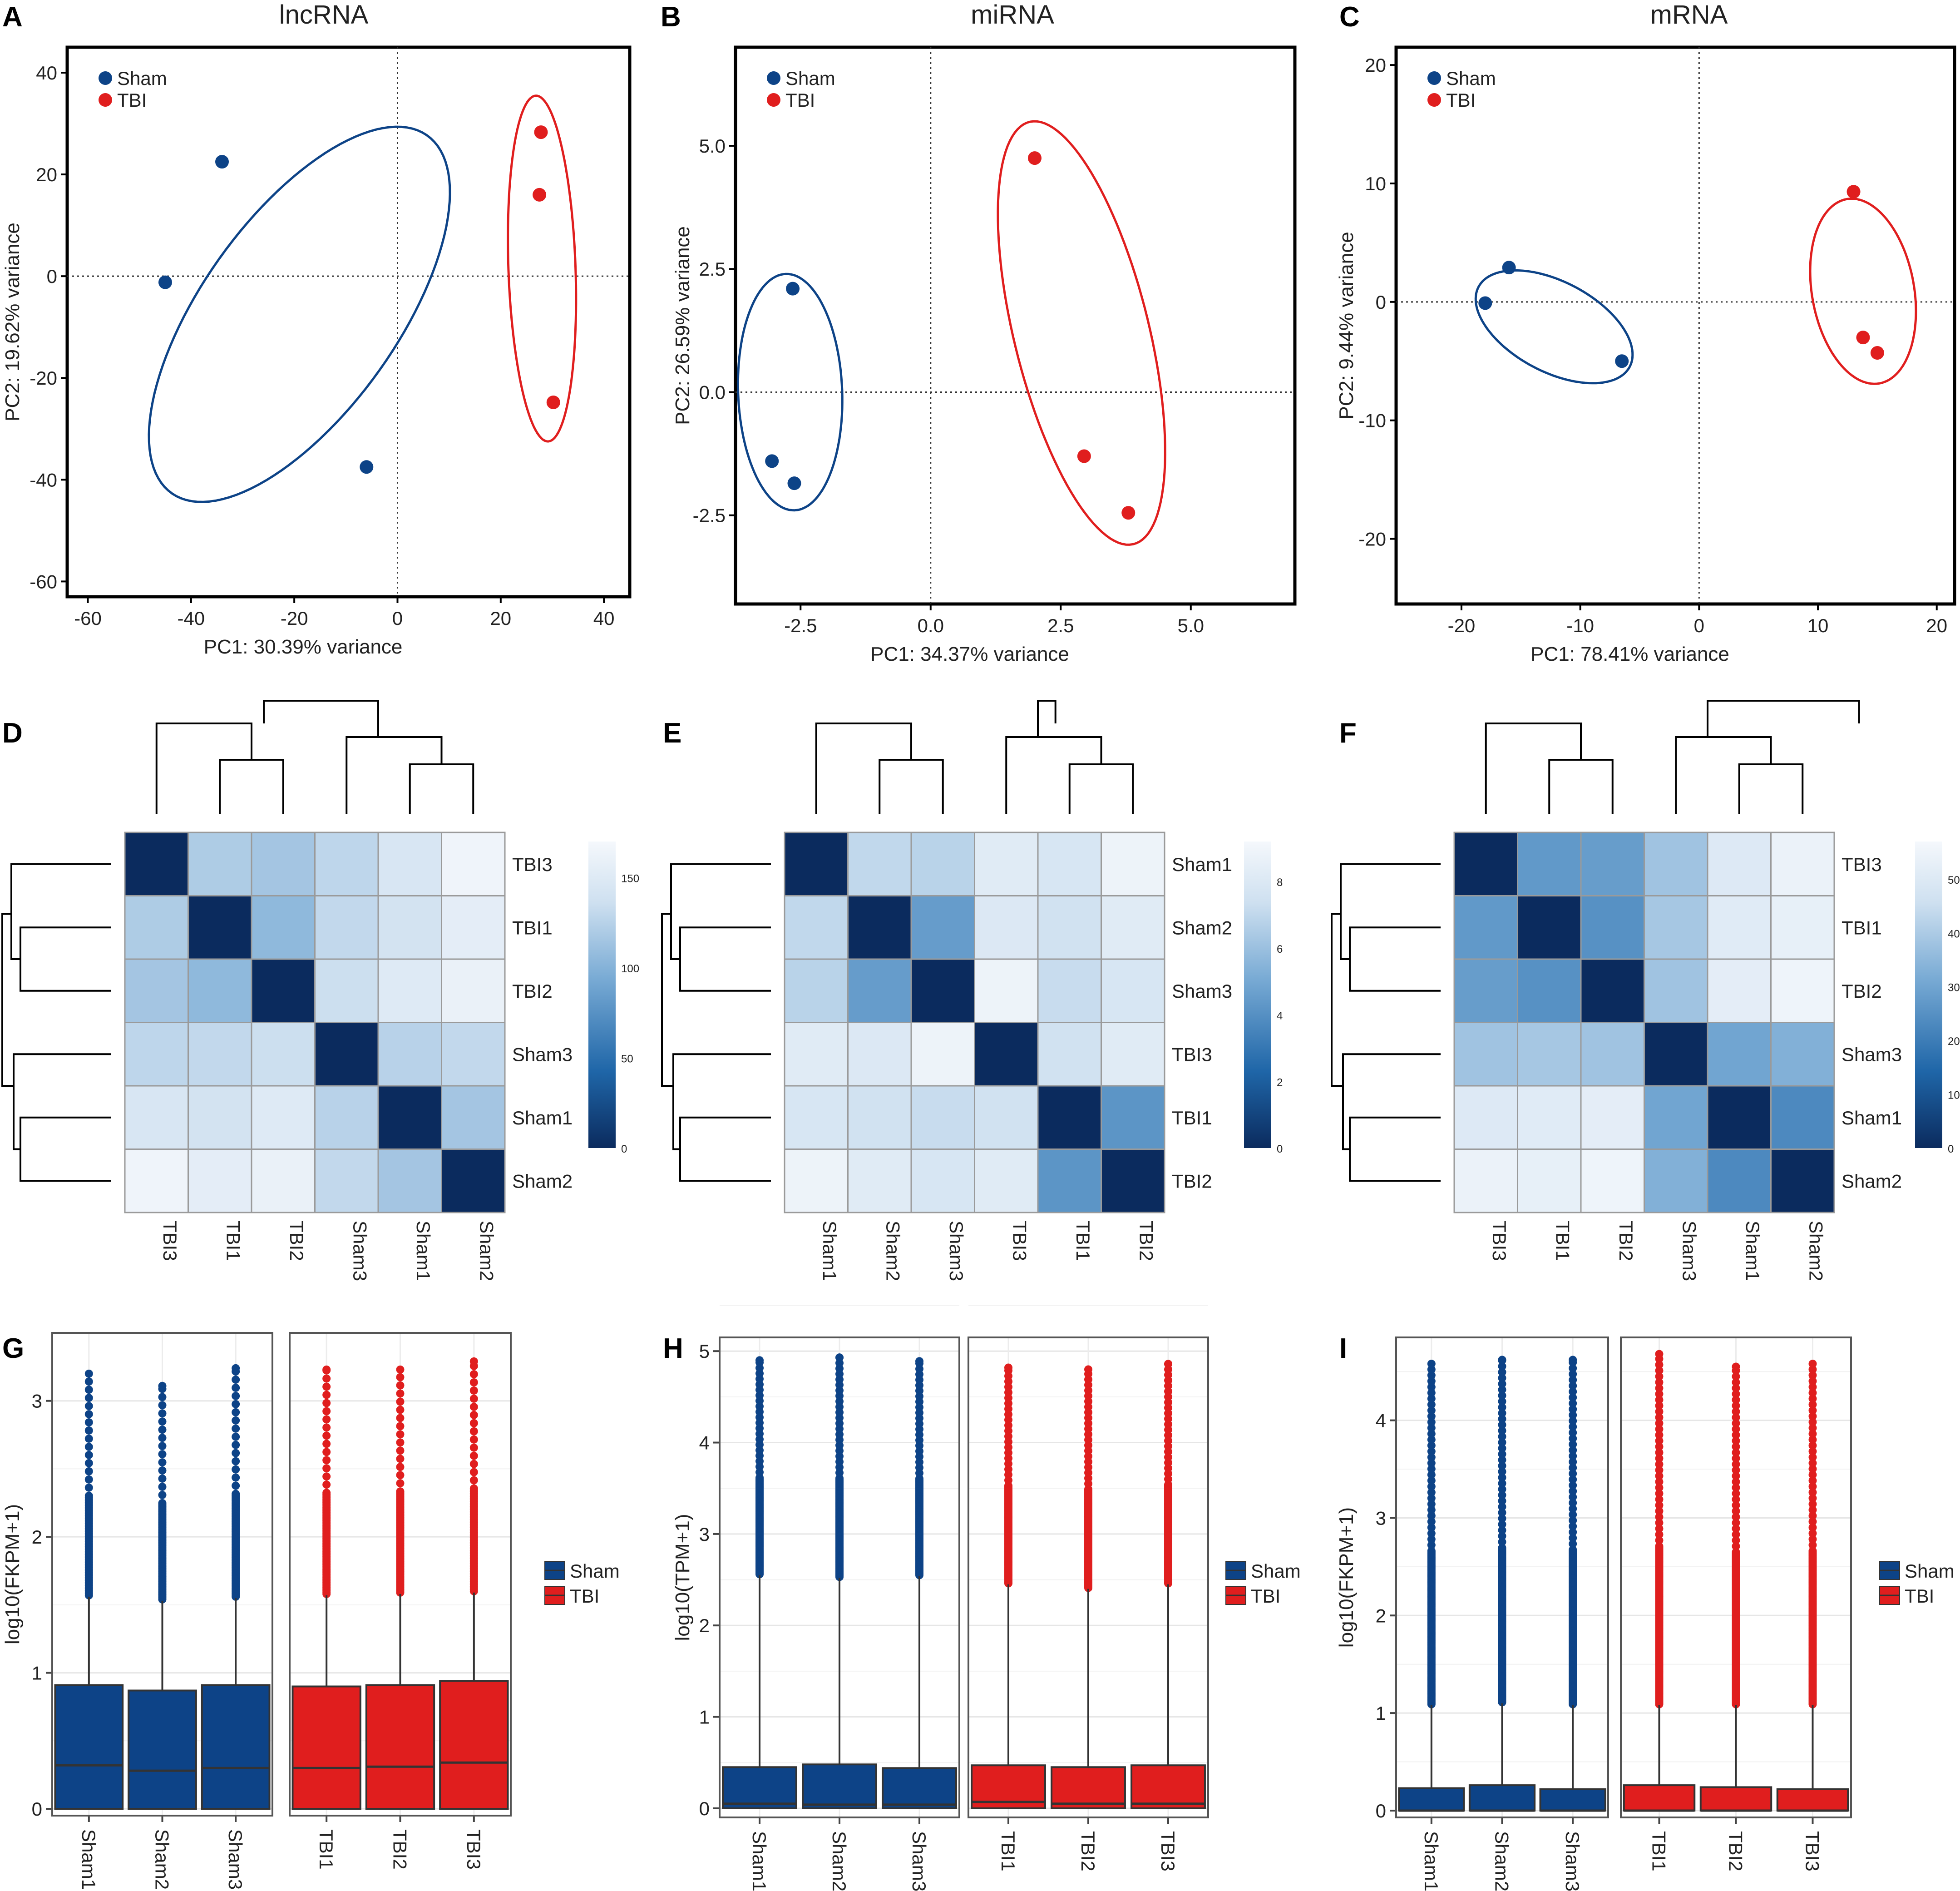 This screenshot has width=1960, height=1891. What do you see at coordinates (1381, 1615) in the screenshot?
I see `y-tick-label: 2` at bounding box center [1381, 1615].